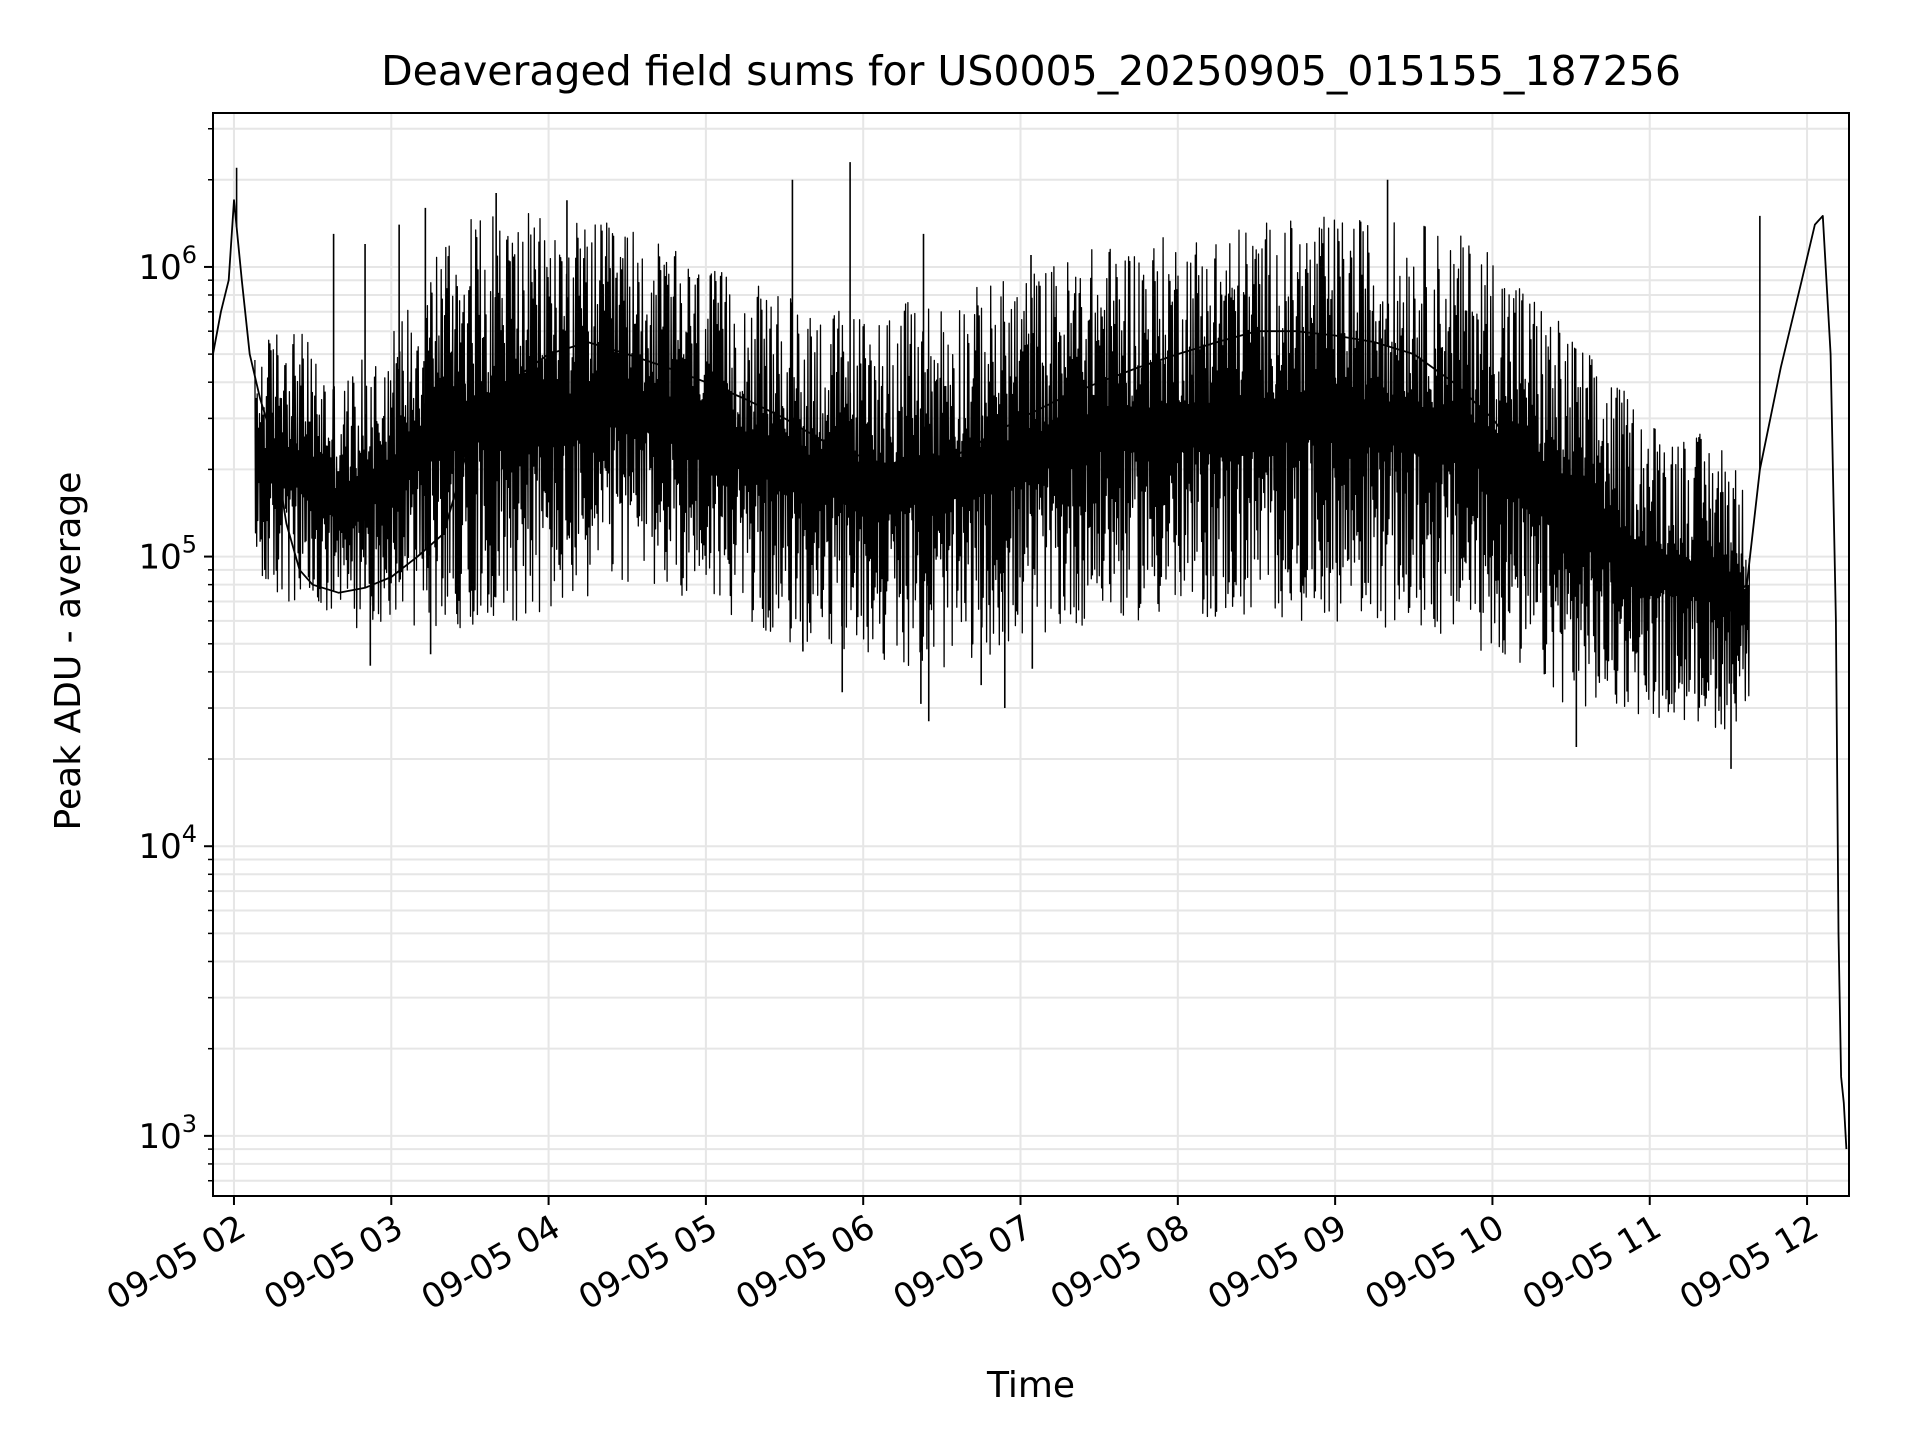 Image resolution: width=1920 pixels, height=1440 pixels. What do you see at coordinates (167, 554) in the screenshot?
I see `y-tick-label: 10⁵` at bounding box center [167, 554].